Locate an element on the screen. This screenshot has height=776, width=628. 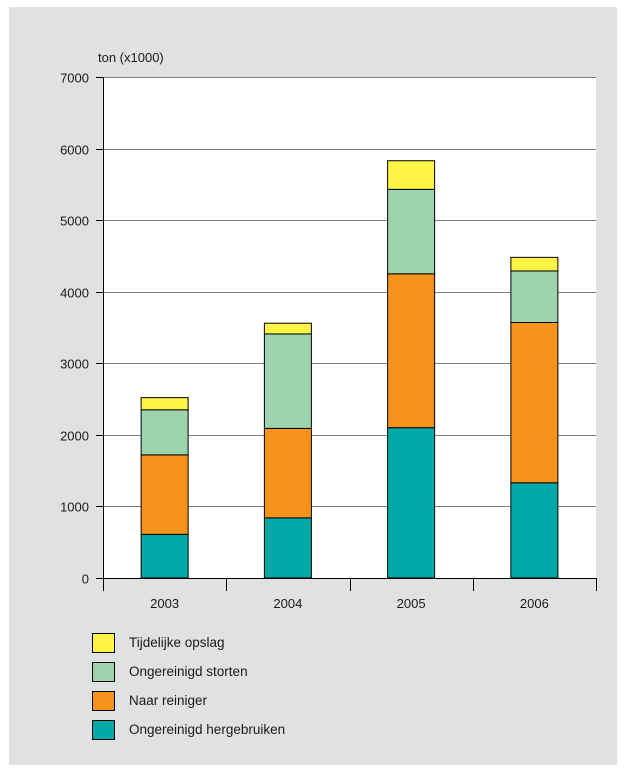
legend-label: Tijdelijke opslag is located at coordinates (177, 642).